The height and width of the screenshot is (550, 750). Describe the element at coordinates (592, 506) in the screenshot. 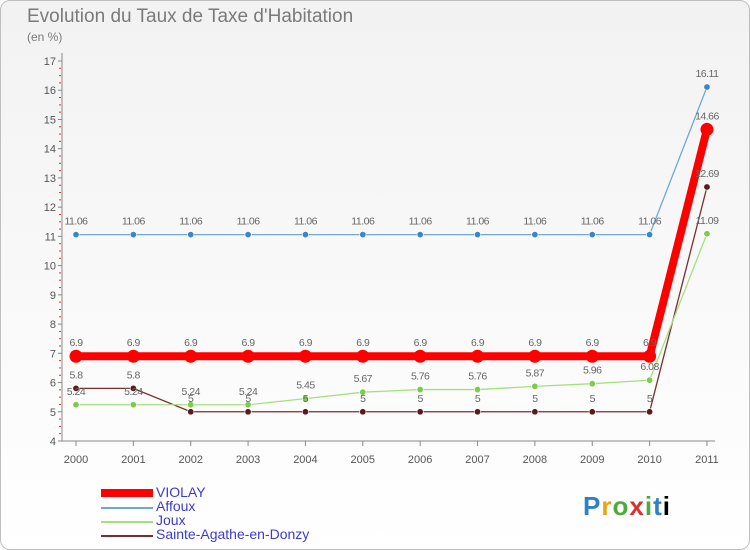

I see `logo-letter: P` at that location.